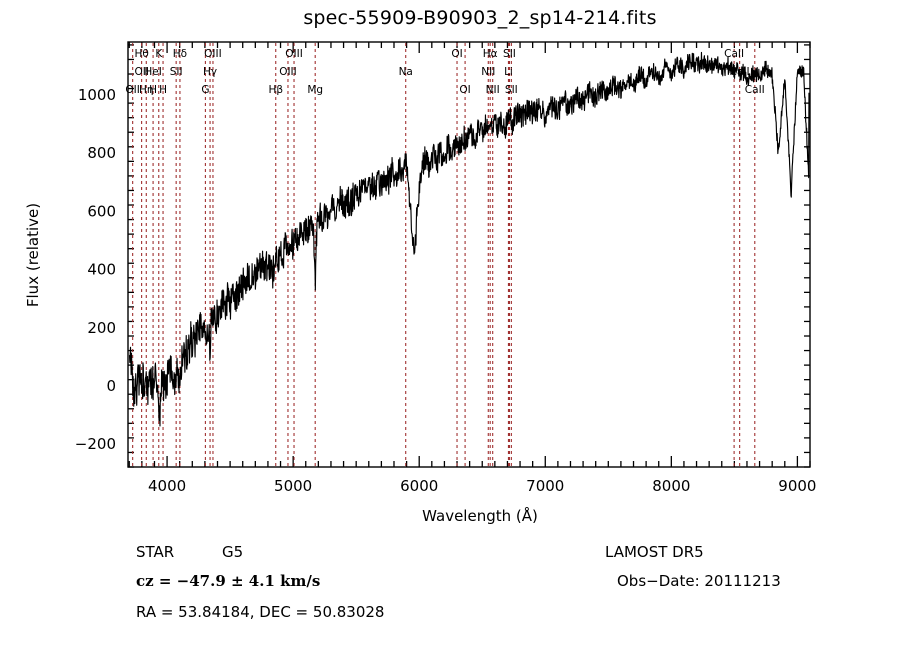  Describe the element at coordinates (141, 54) in the screenshot. I see `spectral-line-label: Hθ` at that location.